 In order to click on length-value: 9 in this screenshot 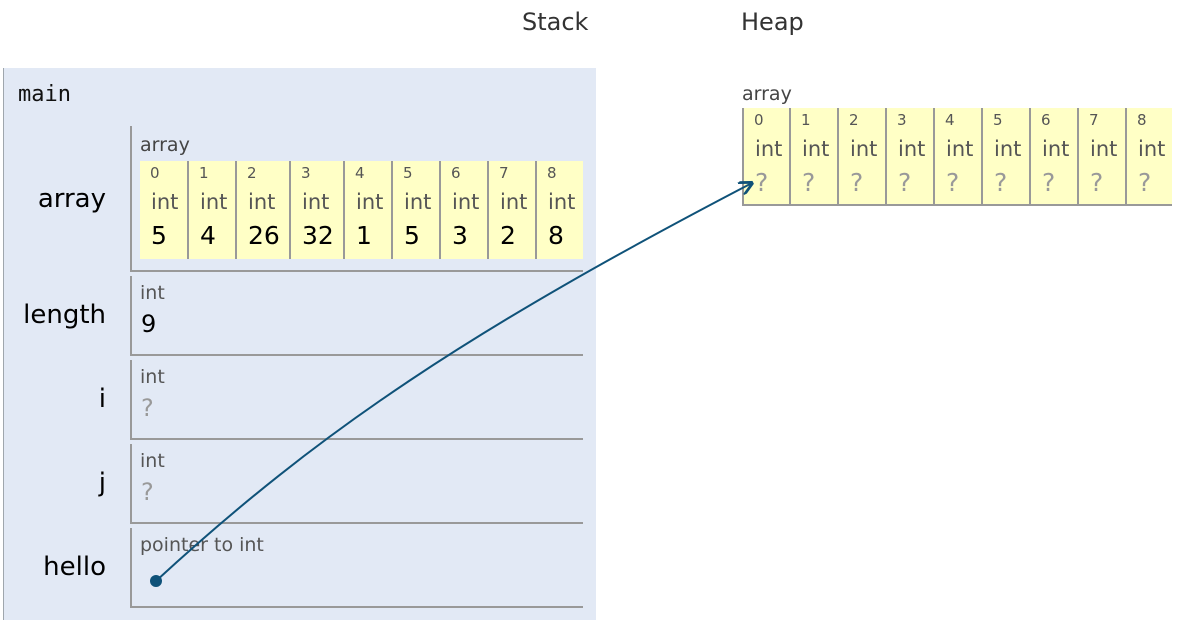, I will do `click(149, 324)`.